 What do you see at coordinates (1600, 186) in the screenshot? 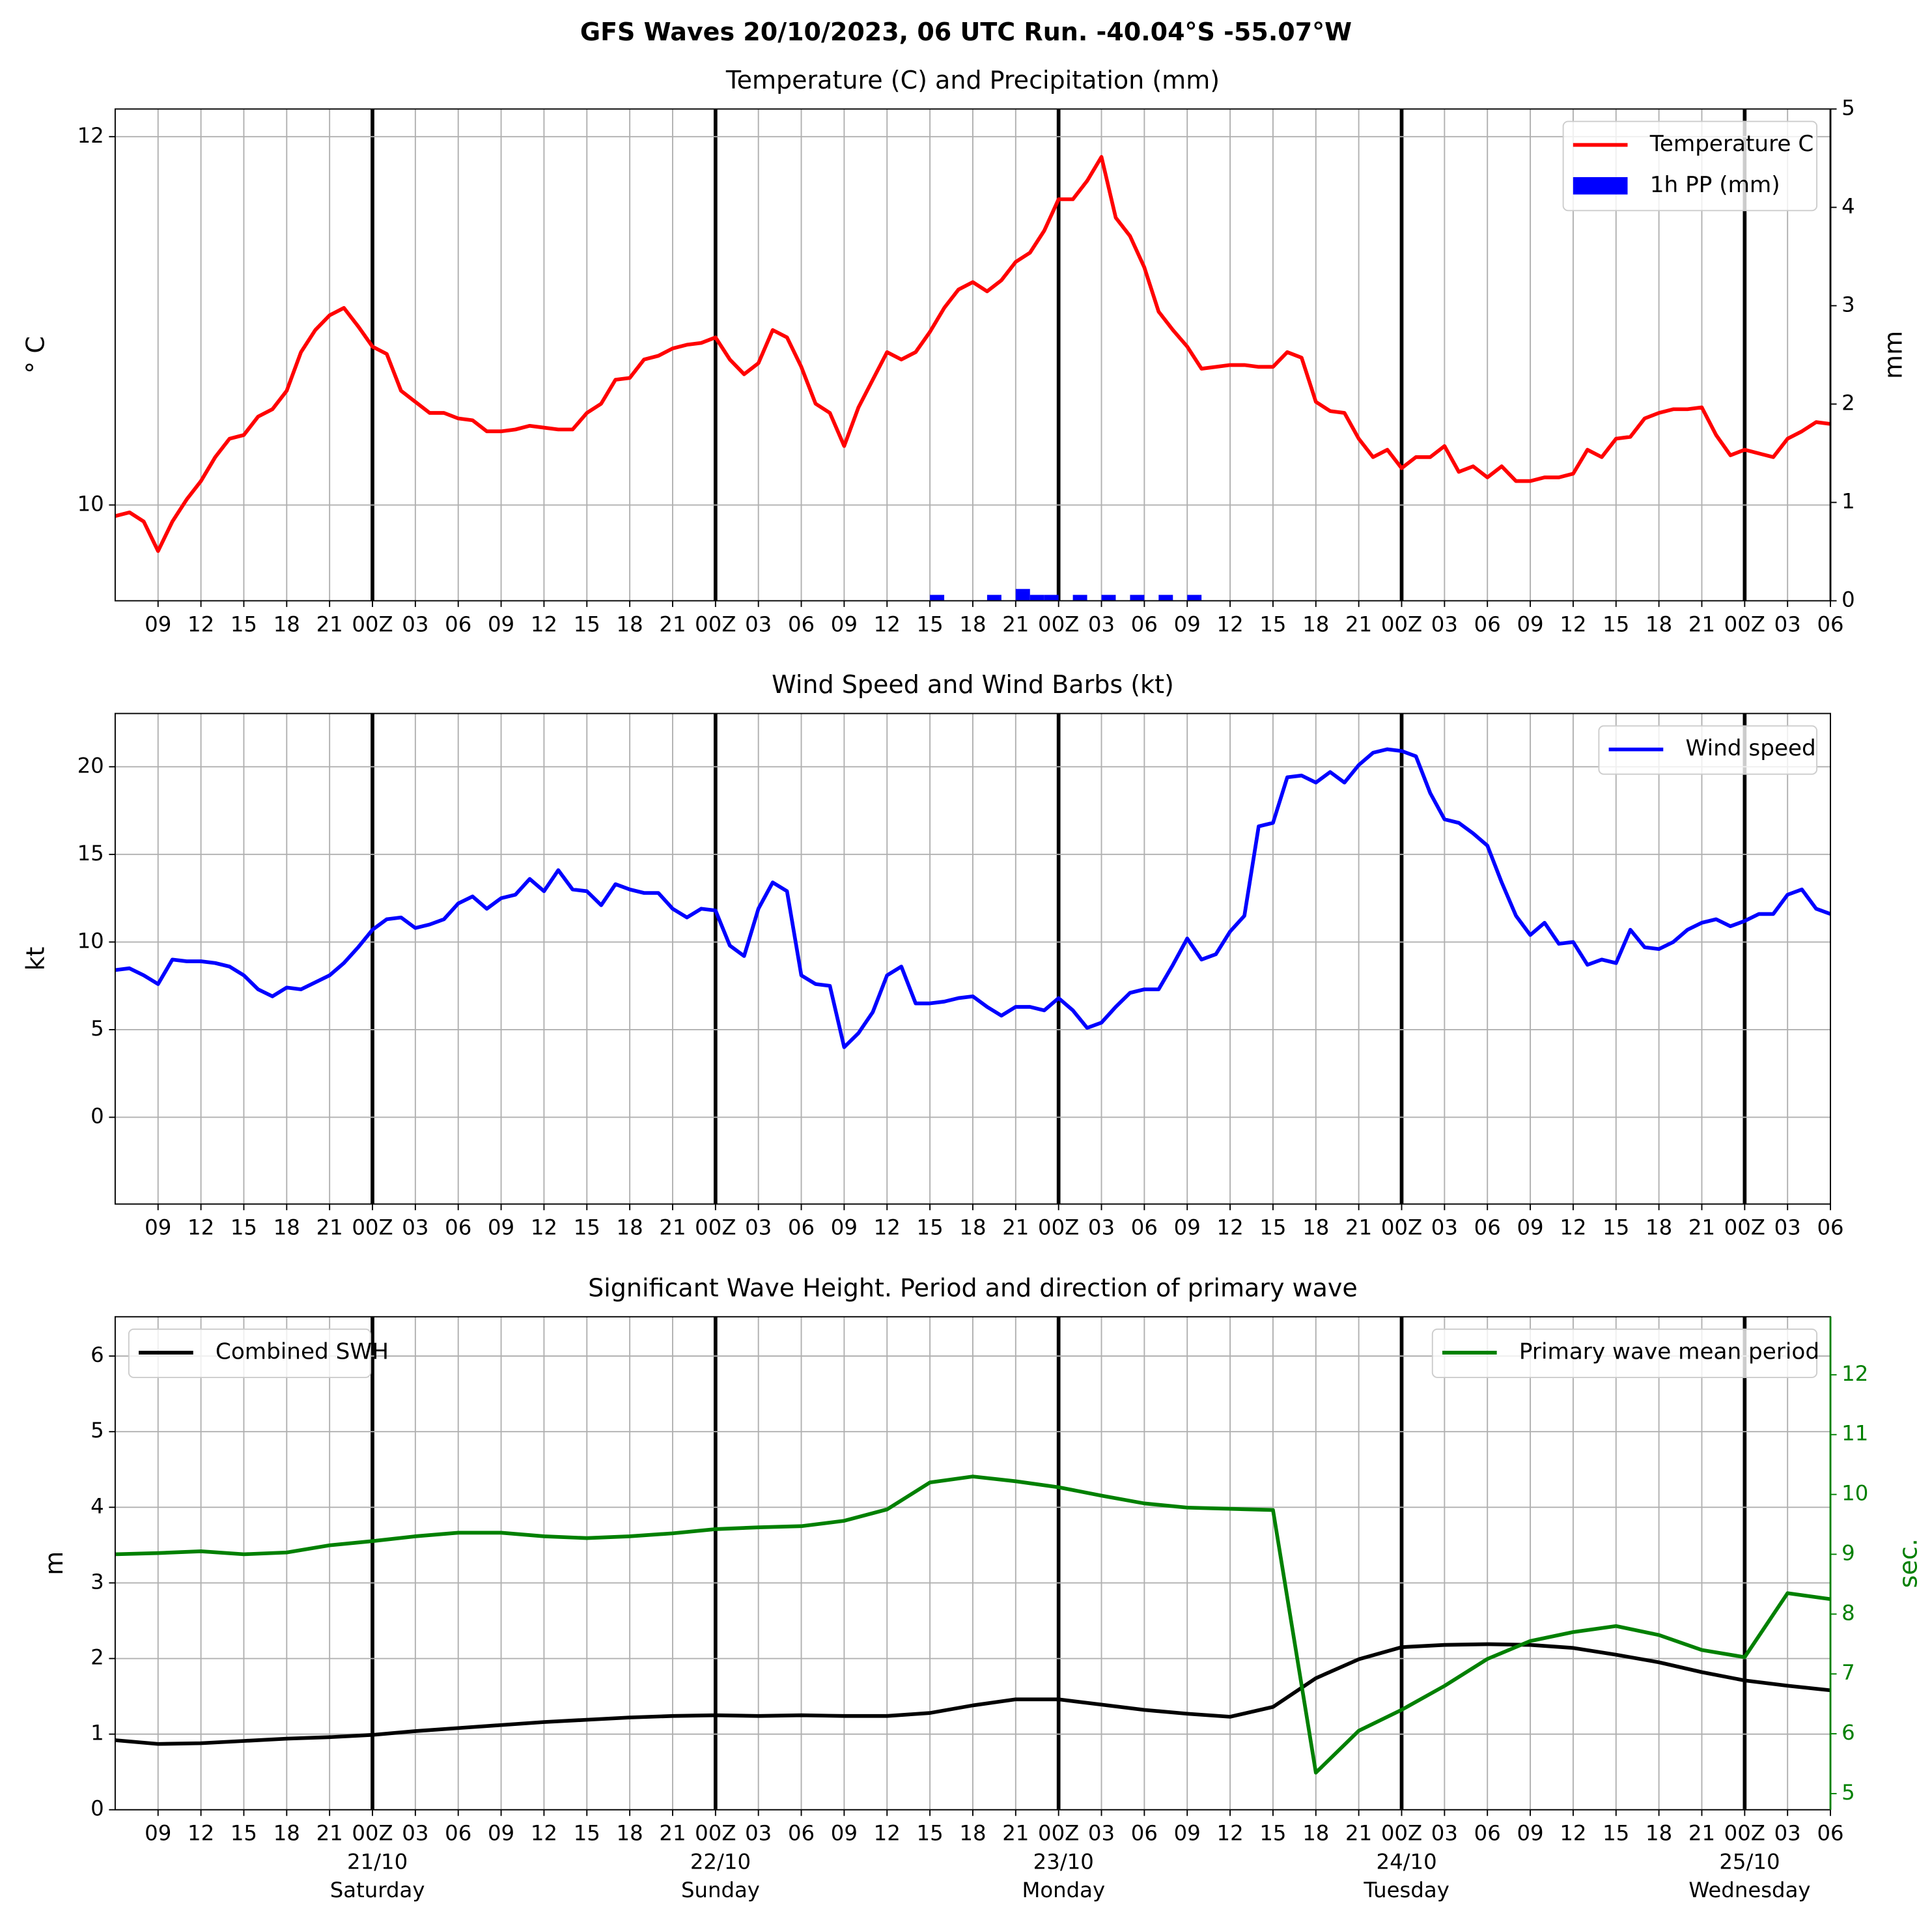
I see `legend-swatch` at bounding box center [1600, 186].